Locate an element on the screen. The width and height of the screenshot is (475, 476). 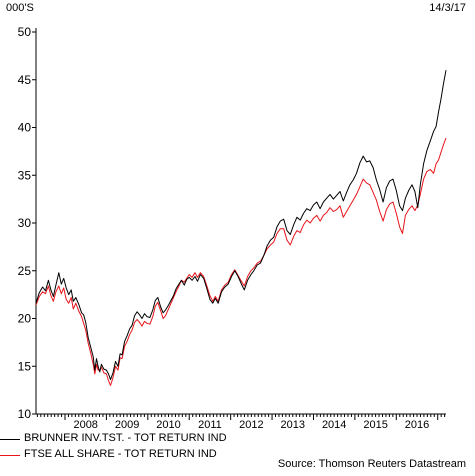
legend-label-ftse: FTSE ALL SHARE - TOT RETURN IND is located at coordinates (120, 454).